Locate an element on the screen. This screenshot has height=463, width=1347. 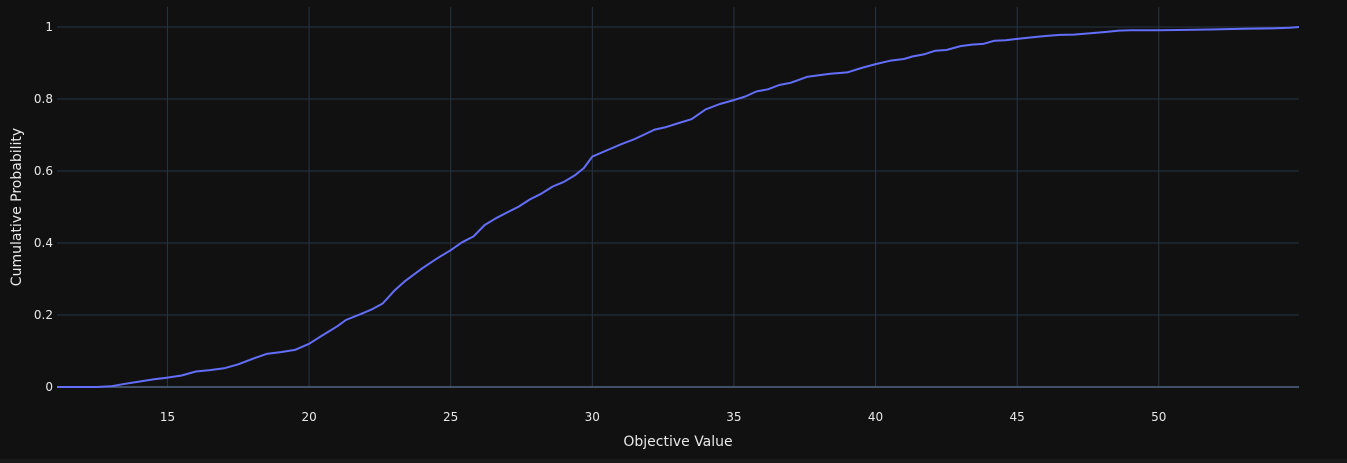
x-tick-label: 40 is located at coordinates (875, 417).